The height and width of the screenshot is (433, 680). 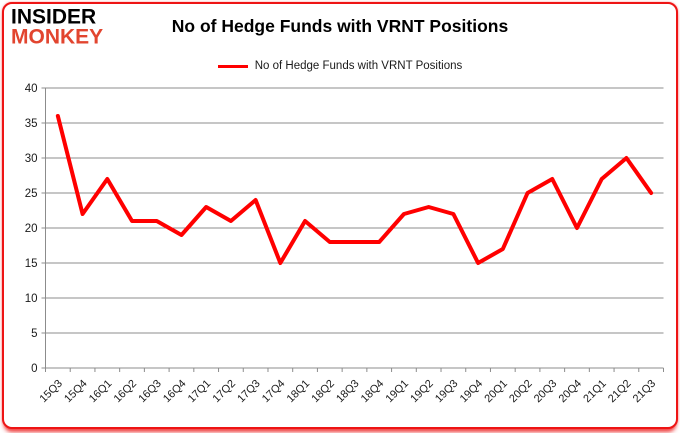 What do you see at coordinates (546, 392) in the screenshot?
I see `x-axis-label: 20Q3` at bounding box center [546, 392].